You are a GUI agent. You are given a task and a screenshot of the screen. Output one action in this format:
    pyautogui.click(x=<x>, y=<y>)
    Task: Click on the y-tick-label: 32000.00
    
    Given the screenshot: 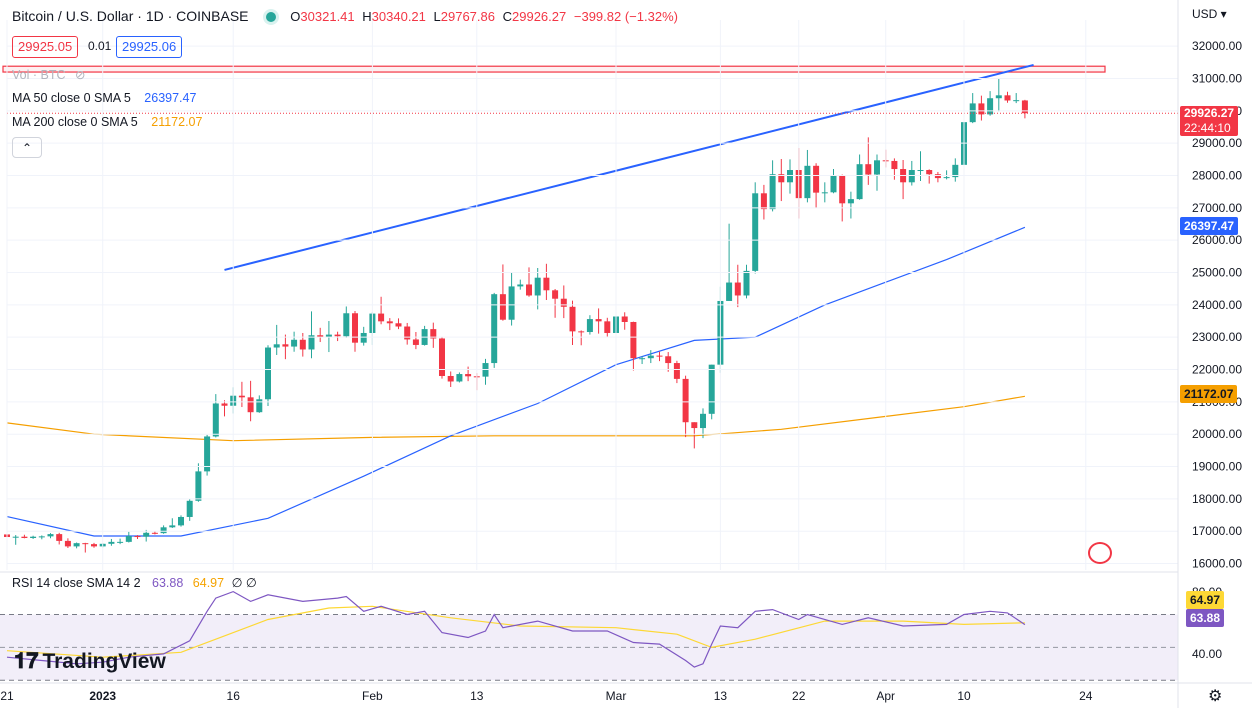 What is the action you would take?
    pyautogui.click(x=1217, y=46)
    